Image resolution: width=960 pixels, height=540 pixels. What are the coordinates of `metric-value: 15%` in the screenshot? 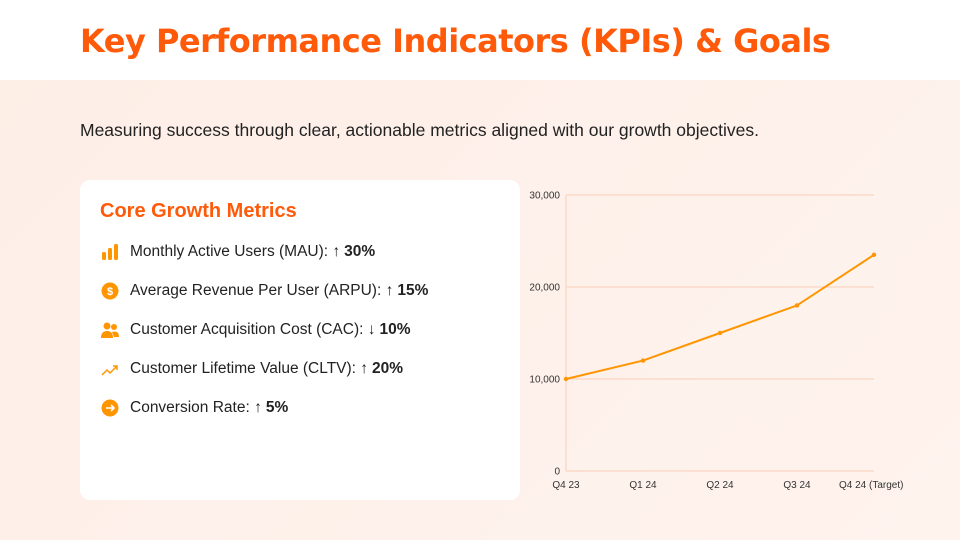 It's located at (413, 290).